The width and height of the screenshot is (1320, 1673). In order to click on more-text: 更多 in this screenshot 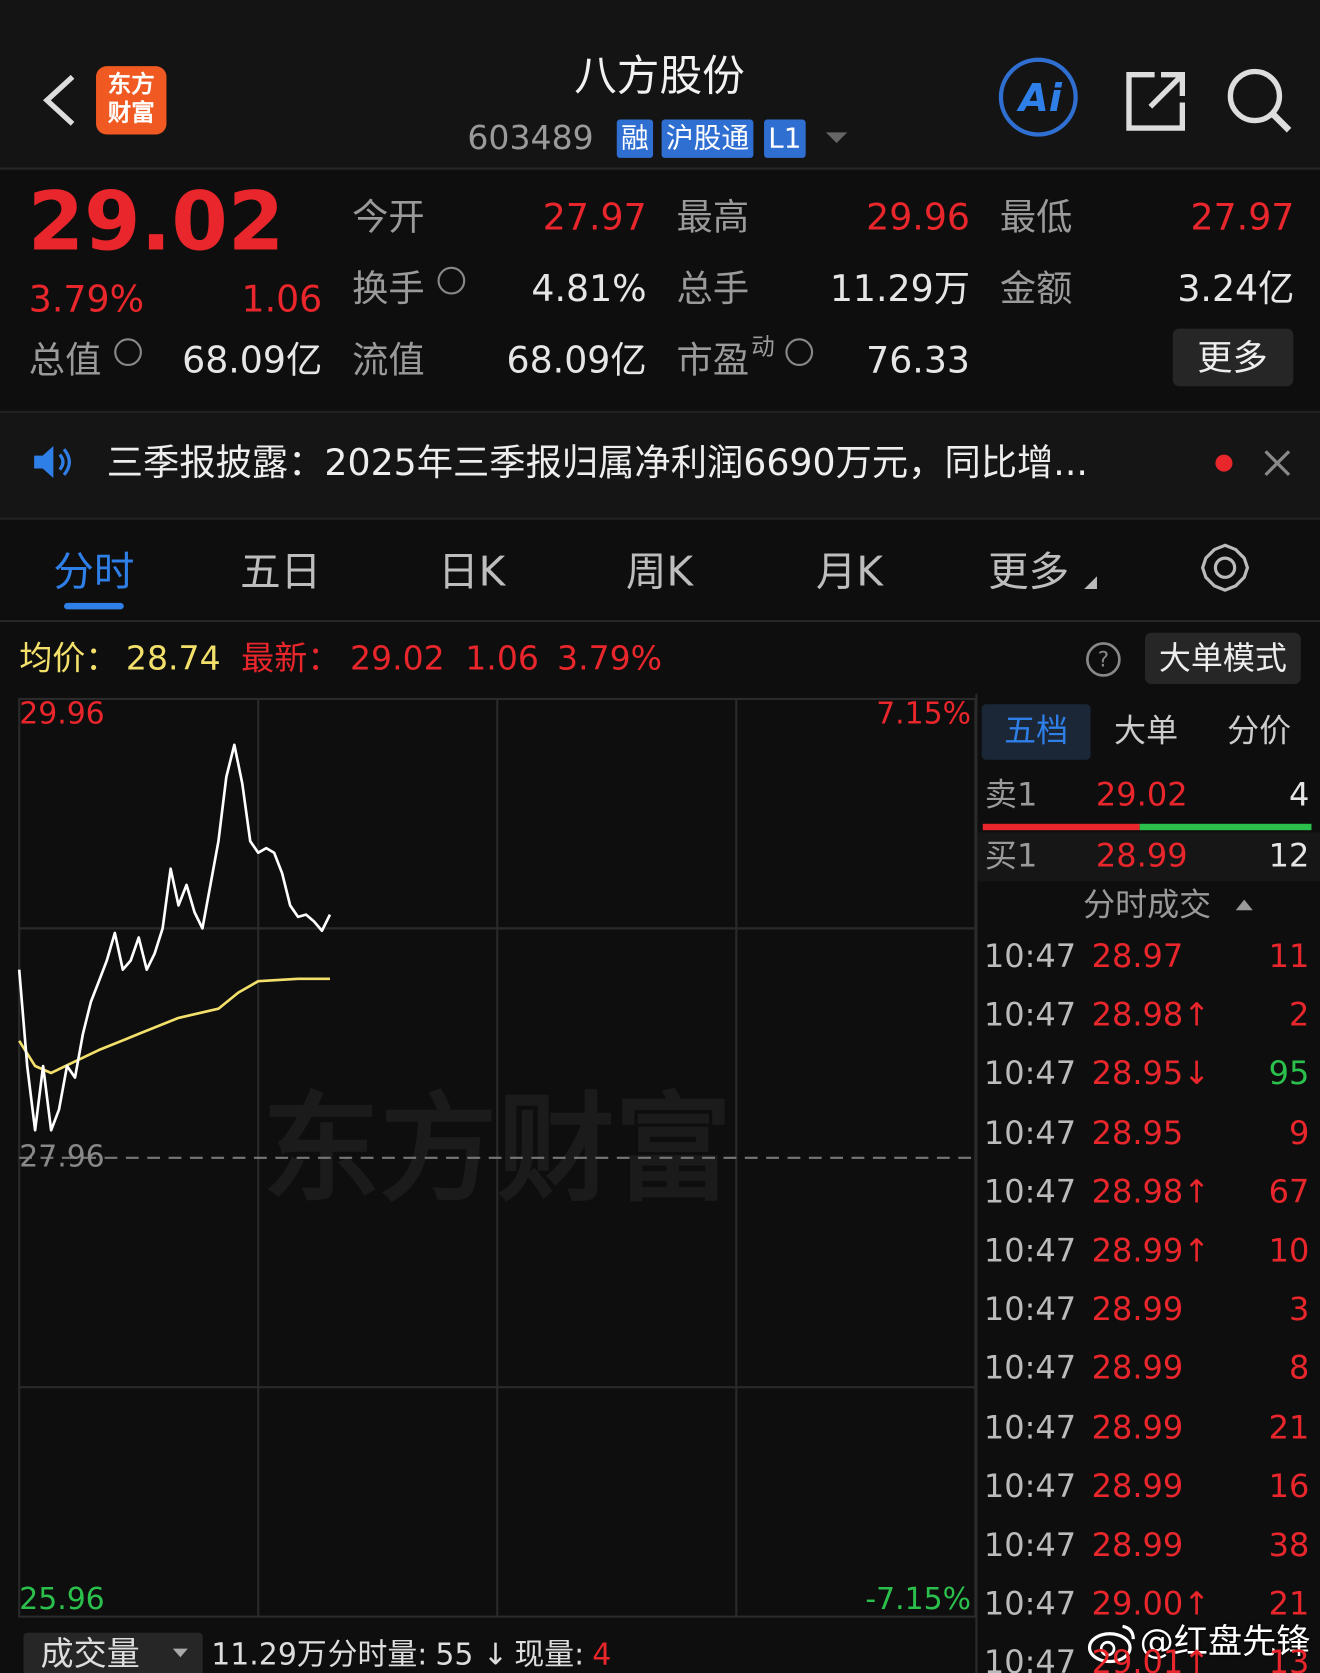, I will do `click(1232, 357)`.